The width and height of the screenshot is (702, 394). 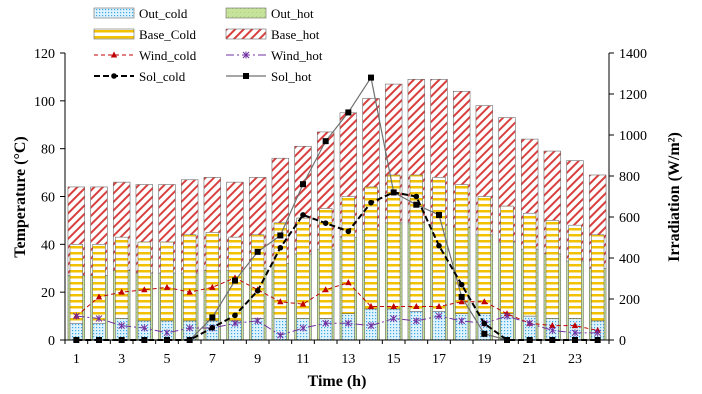 What do you see at coordinates (168, 55) in the screenshot?
I see `legend-label-wind_cold: Wind_cold` at bounding box center [168, 55].